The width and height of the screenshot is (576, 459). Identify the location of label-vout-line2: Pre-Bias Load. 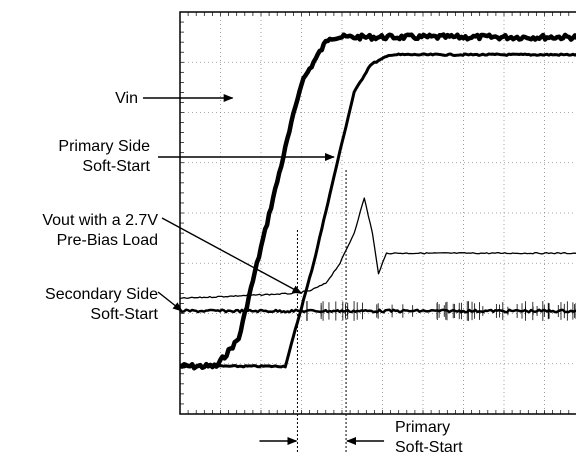
(107, 240).